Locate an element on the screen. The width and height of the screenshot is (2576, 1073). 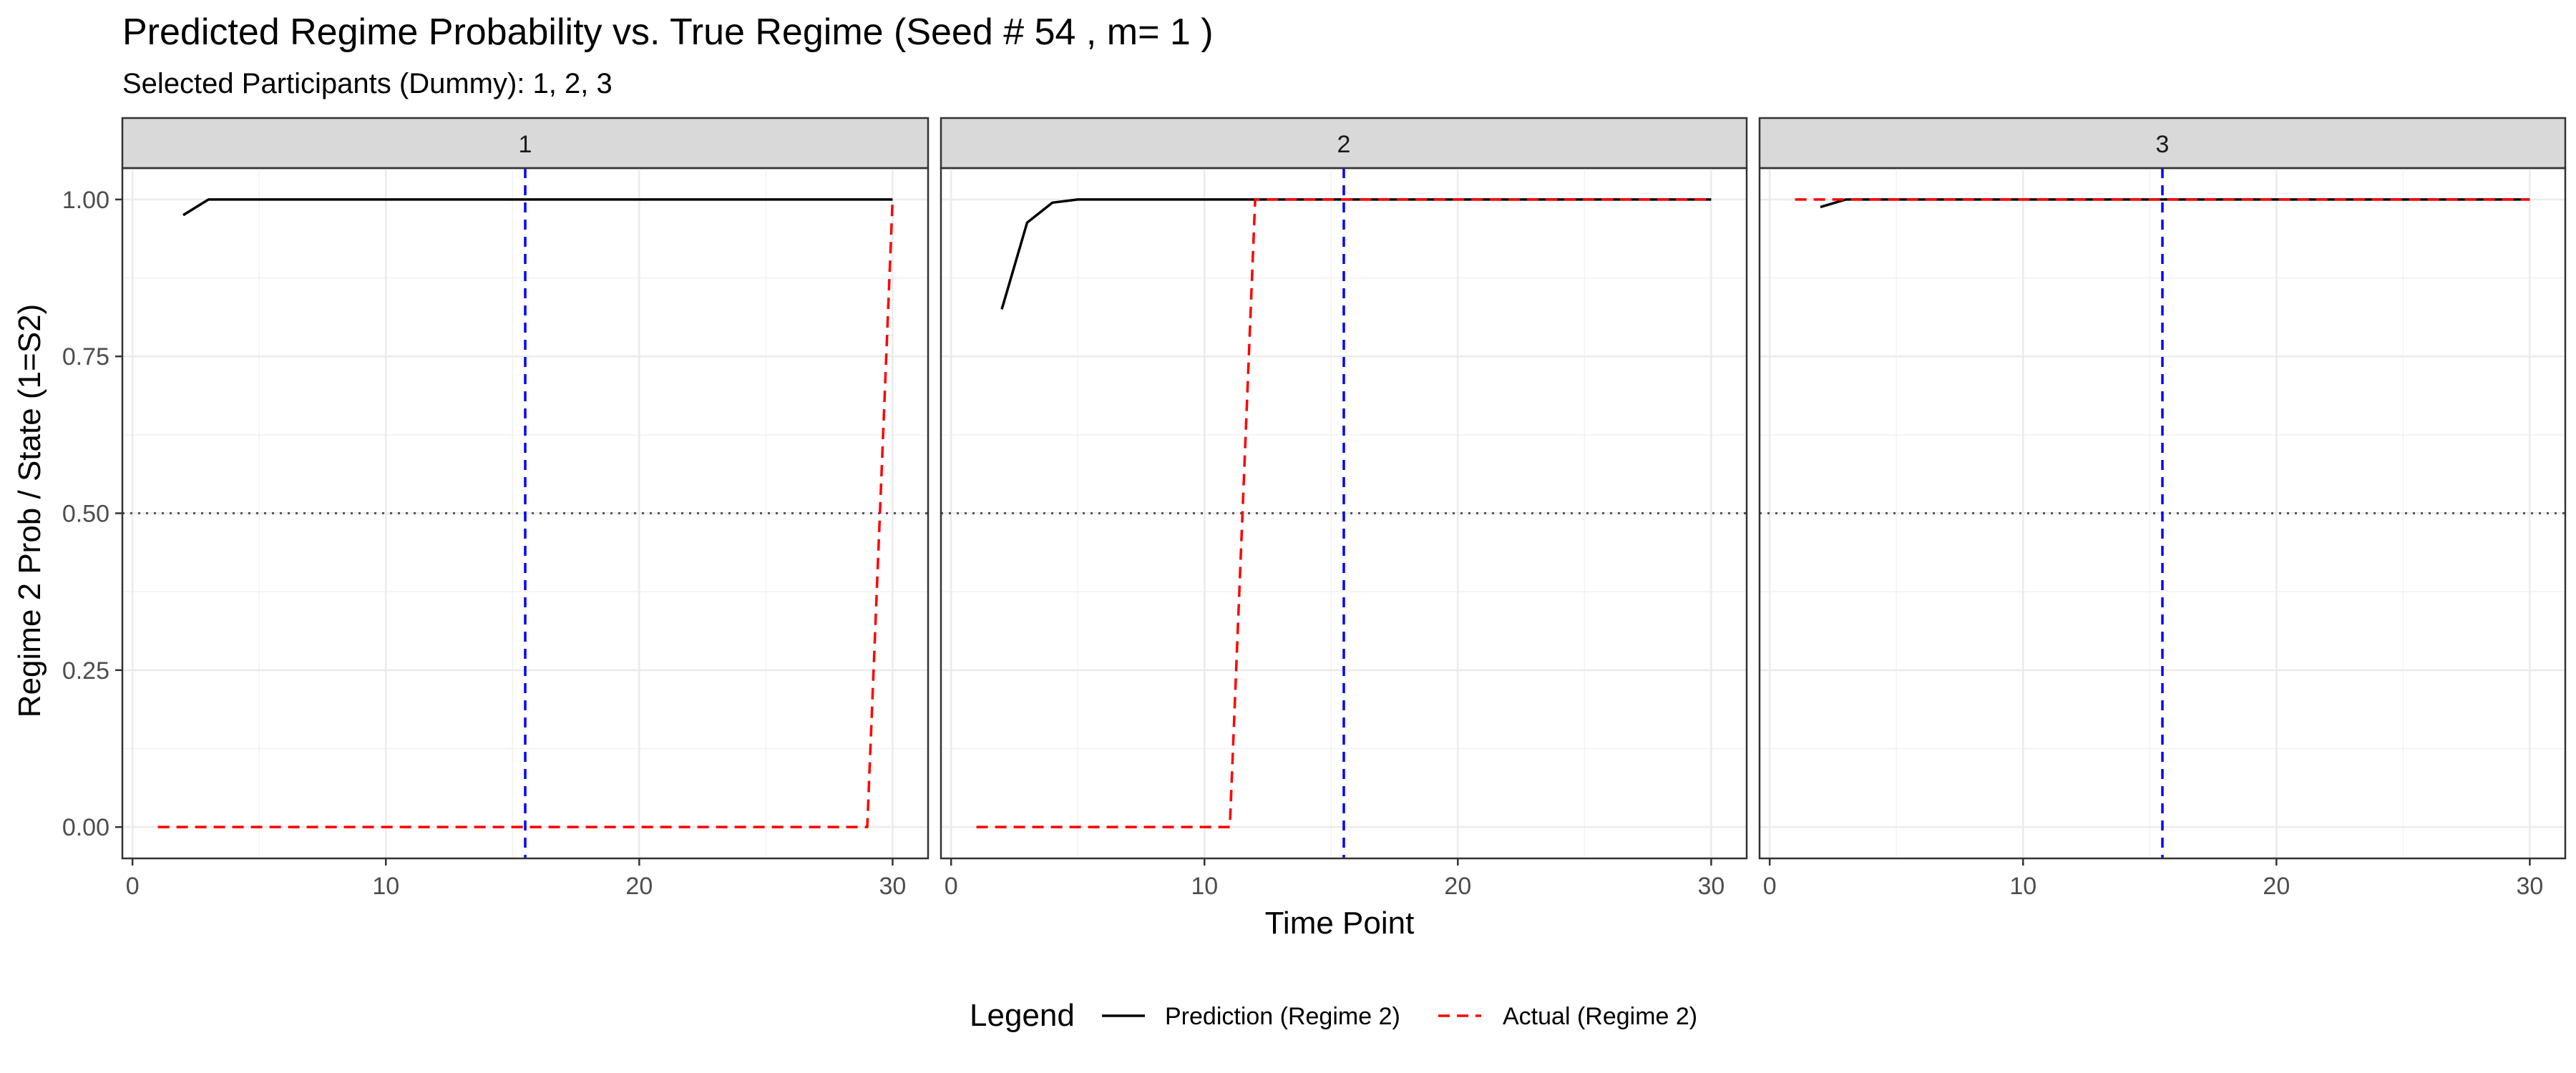
facet-strip-label: 1 is located at coordinates (525, 144).